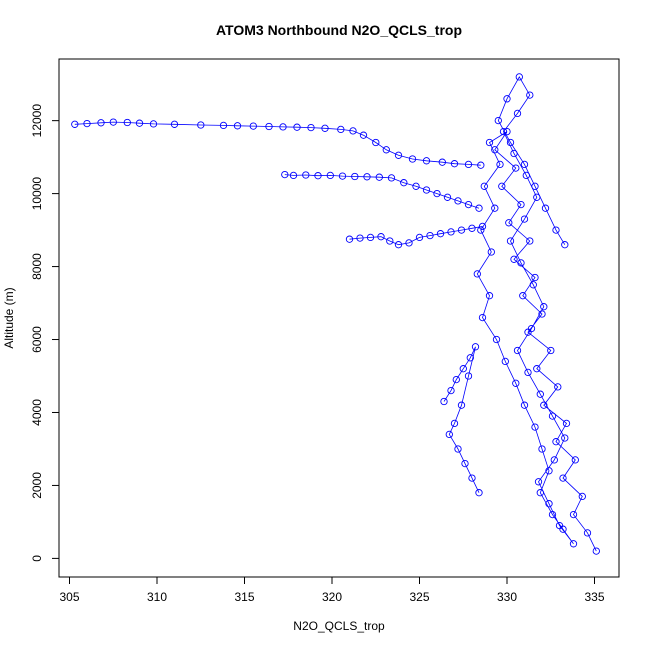  Describe the element at coordinates (507, 597) in the screenshot. I see `x-tick-label: 330` at that location.